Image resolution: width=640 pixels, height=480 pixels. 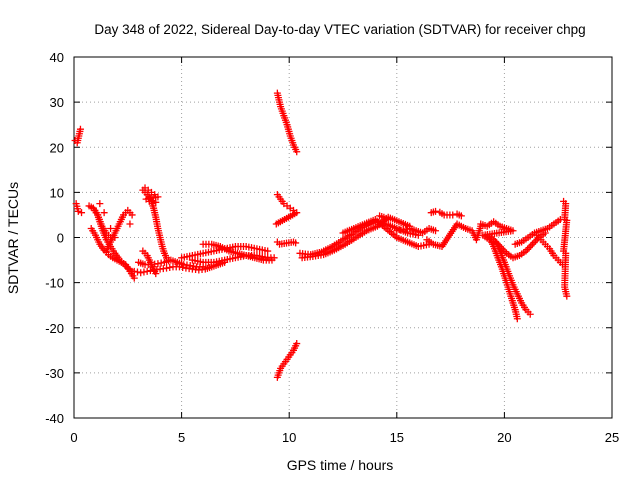 What do you see at coordinates (276, 224) in the screenshot?
I see `data-point-mid-diag-9h` at bounding box center [276, 224].